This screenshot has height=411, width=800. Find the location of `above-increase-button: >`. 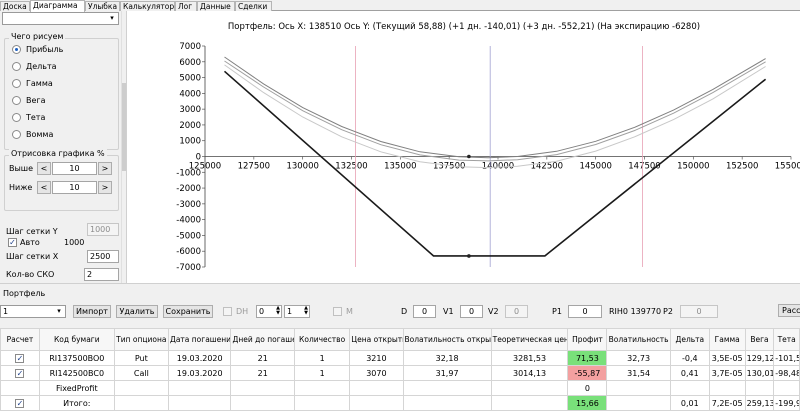

above-increase-button: > is located at coordinates (105, 168).